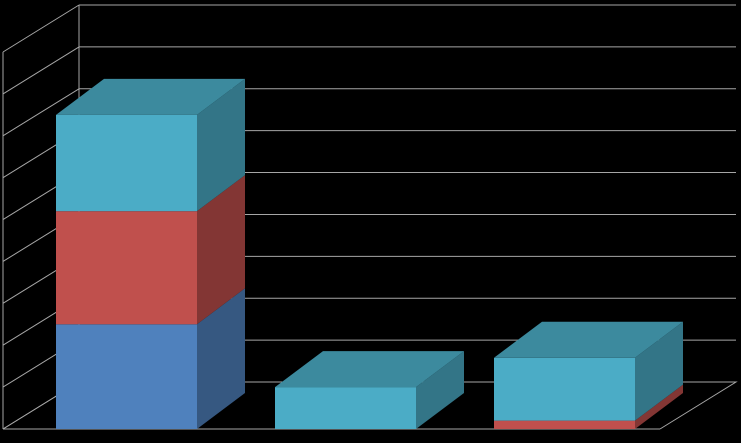 The height and width of the screenshot is (443, 741). Describe the element at coordinates (150, 96) in the screenshot. I see `bar-1-series-3-top` at that location.